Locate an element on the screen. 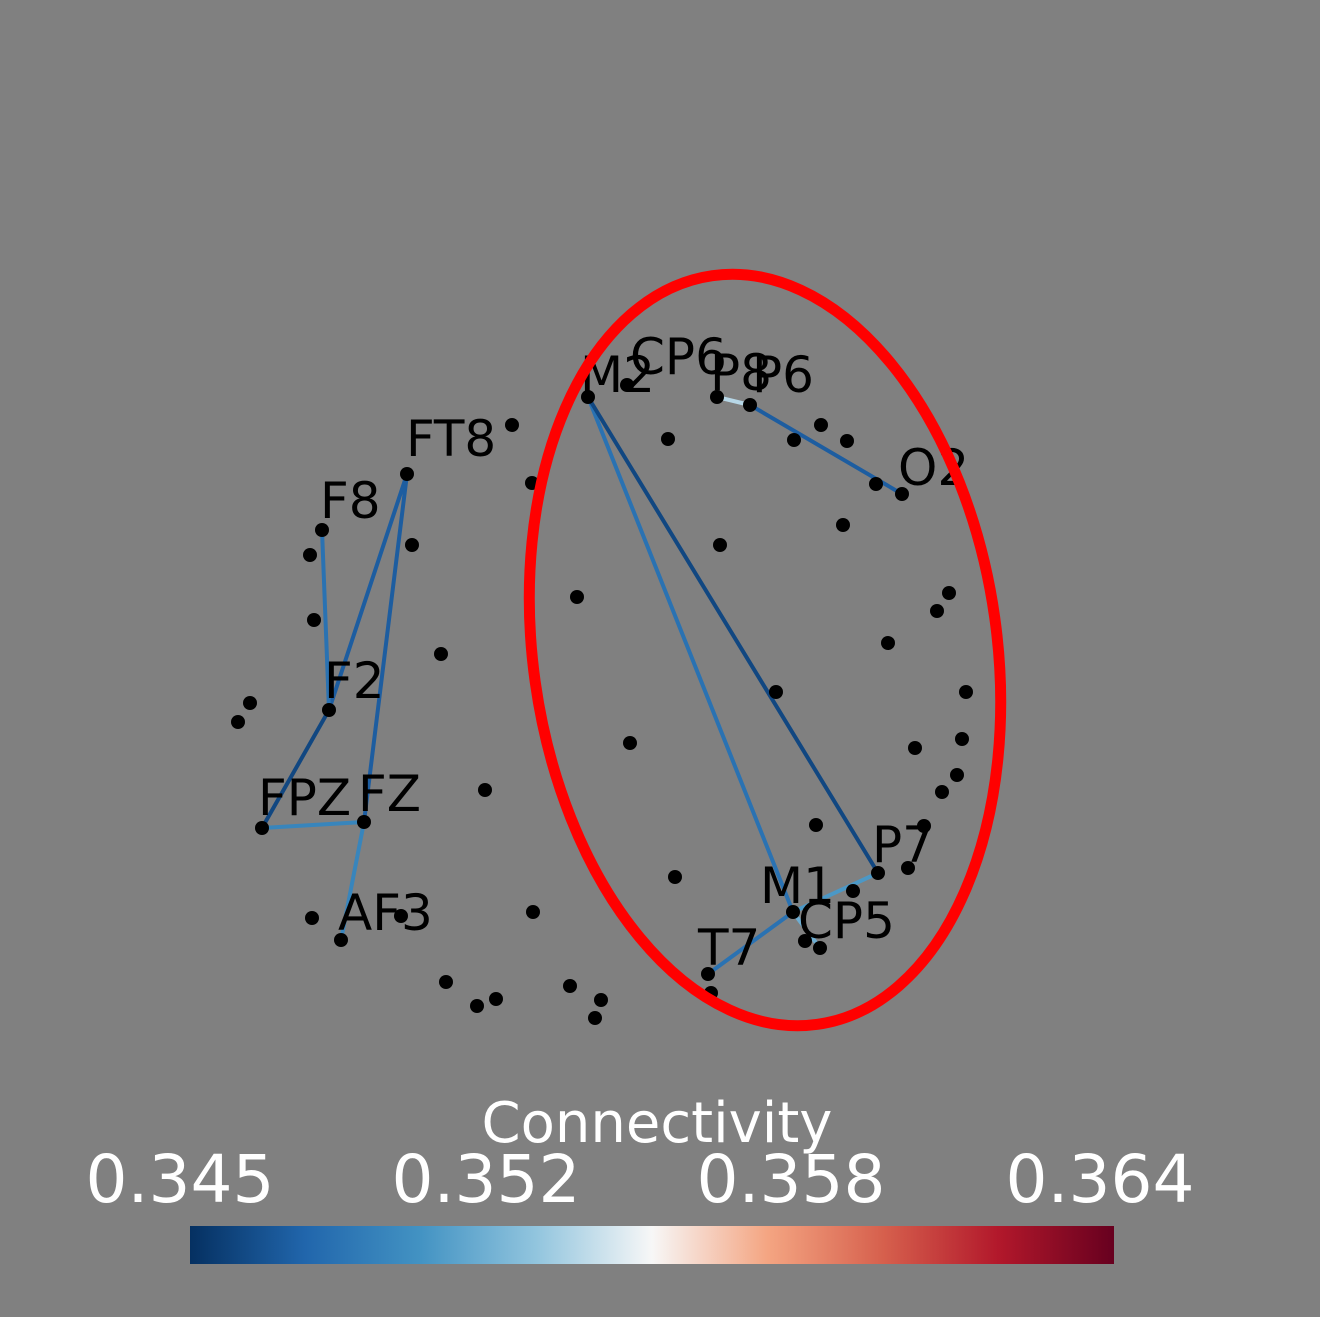 The image size is (1320, 1317). colorbar-gradient is located at coordinates (652, 1245).